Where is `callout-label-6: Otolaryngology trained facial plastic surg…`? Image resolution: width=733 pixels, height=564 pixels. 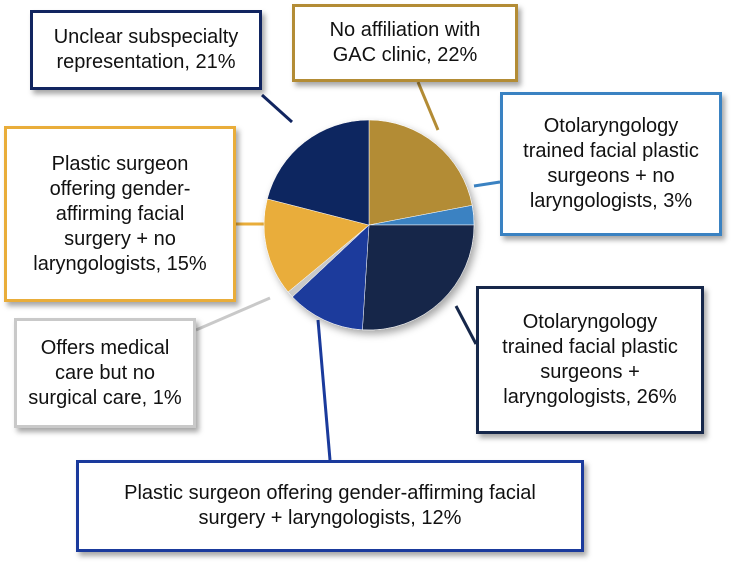 callout-label-6: Otolaryngology trained facial plastic surg… is located at coordinates (590, 360).